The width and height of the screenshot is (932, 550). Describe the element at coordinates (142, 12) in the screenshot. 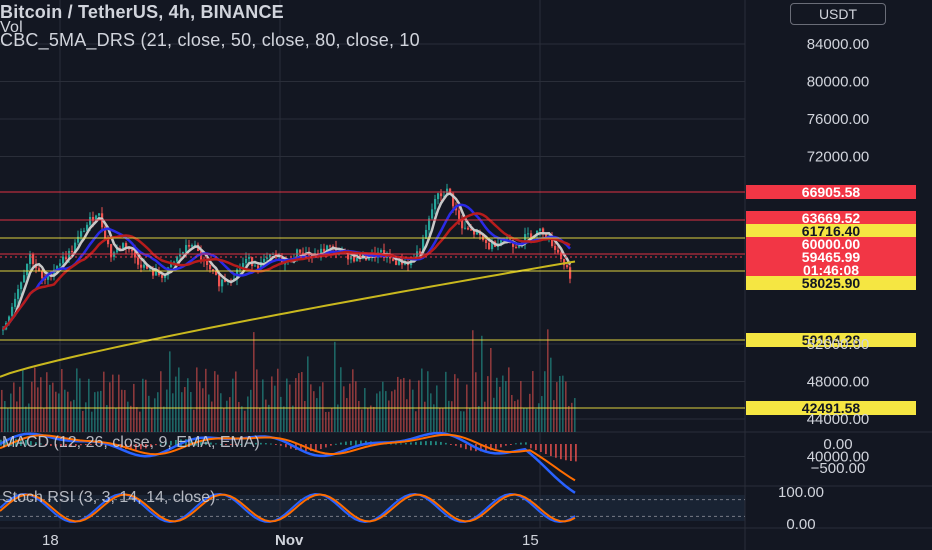

I see `symbol-title: Bitcoin / TetherUS, 4h, BINANCE` at that location.